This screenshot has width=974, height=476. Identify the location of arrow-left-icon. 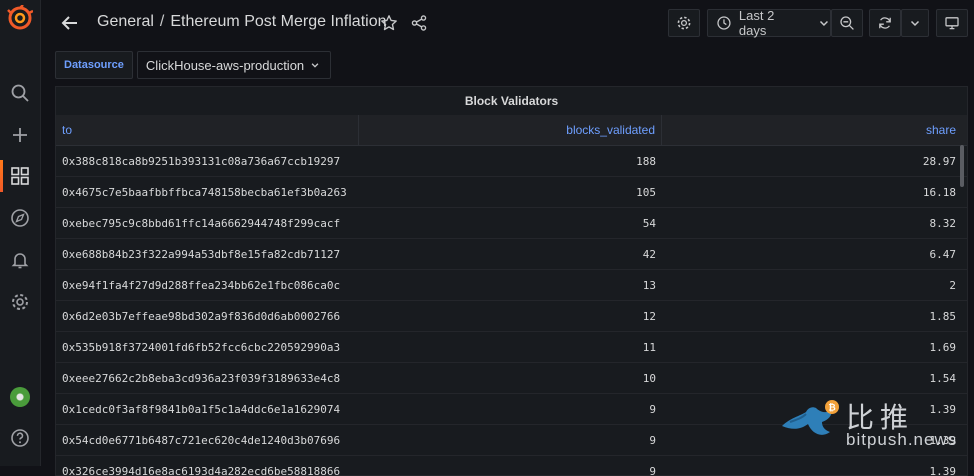
(69, 23).